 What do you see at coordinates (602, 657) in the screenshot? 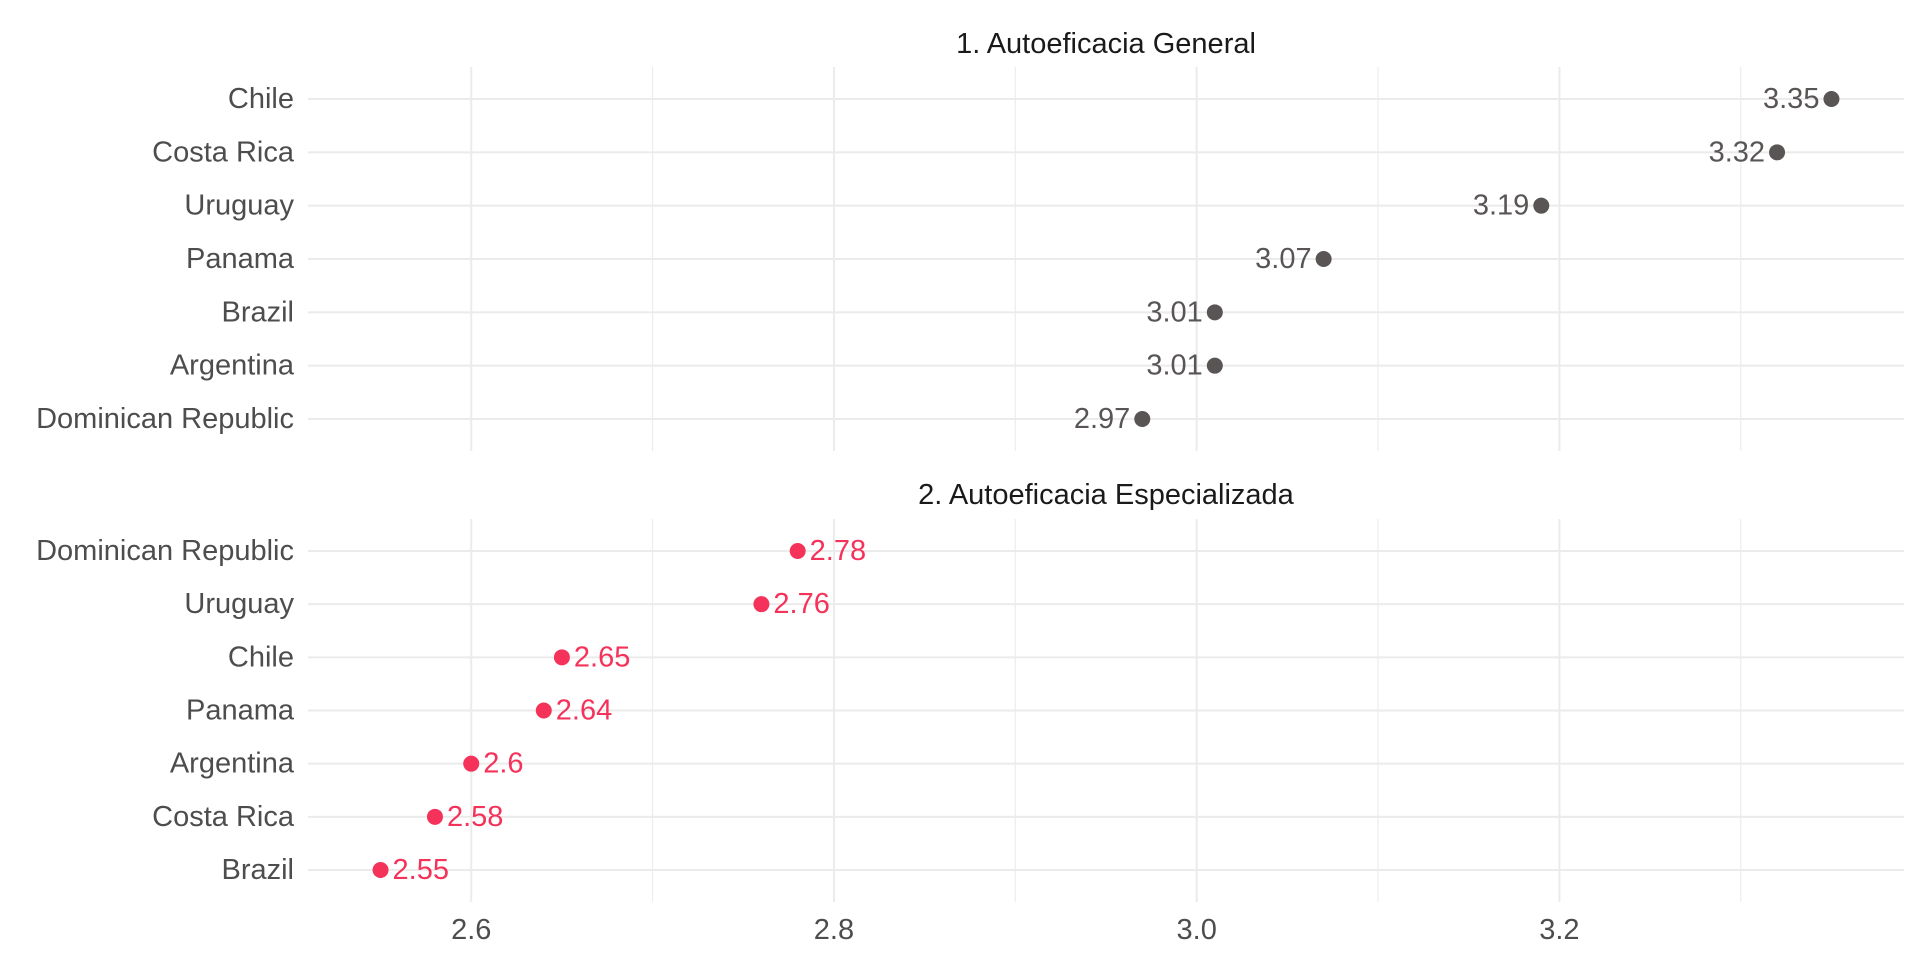
I see `data-label: 2.65` at bounding box center [602, 657].